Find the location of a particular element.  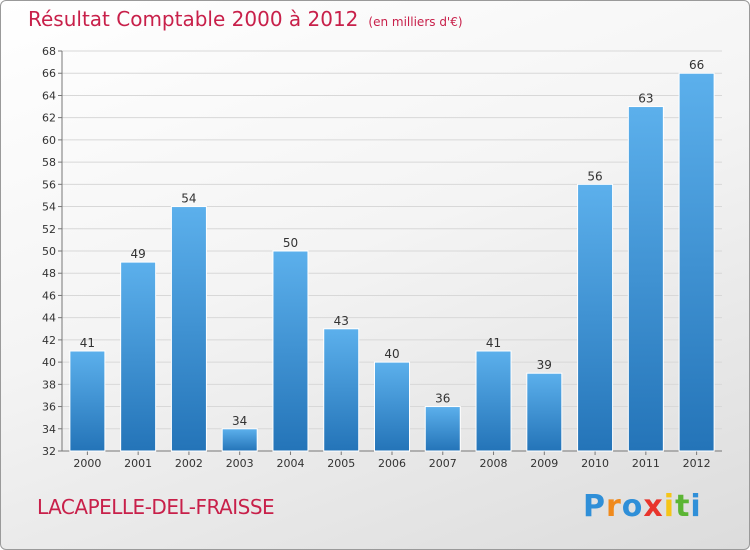

bar-2010 is located at coordinates (595, 317).